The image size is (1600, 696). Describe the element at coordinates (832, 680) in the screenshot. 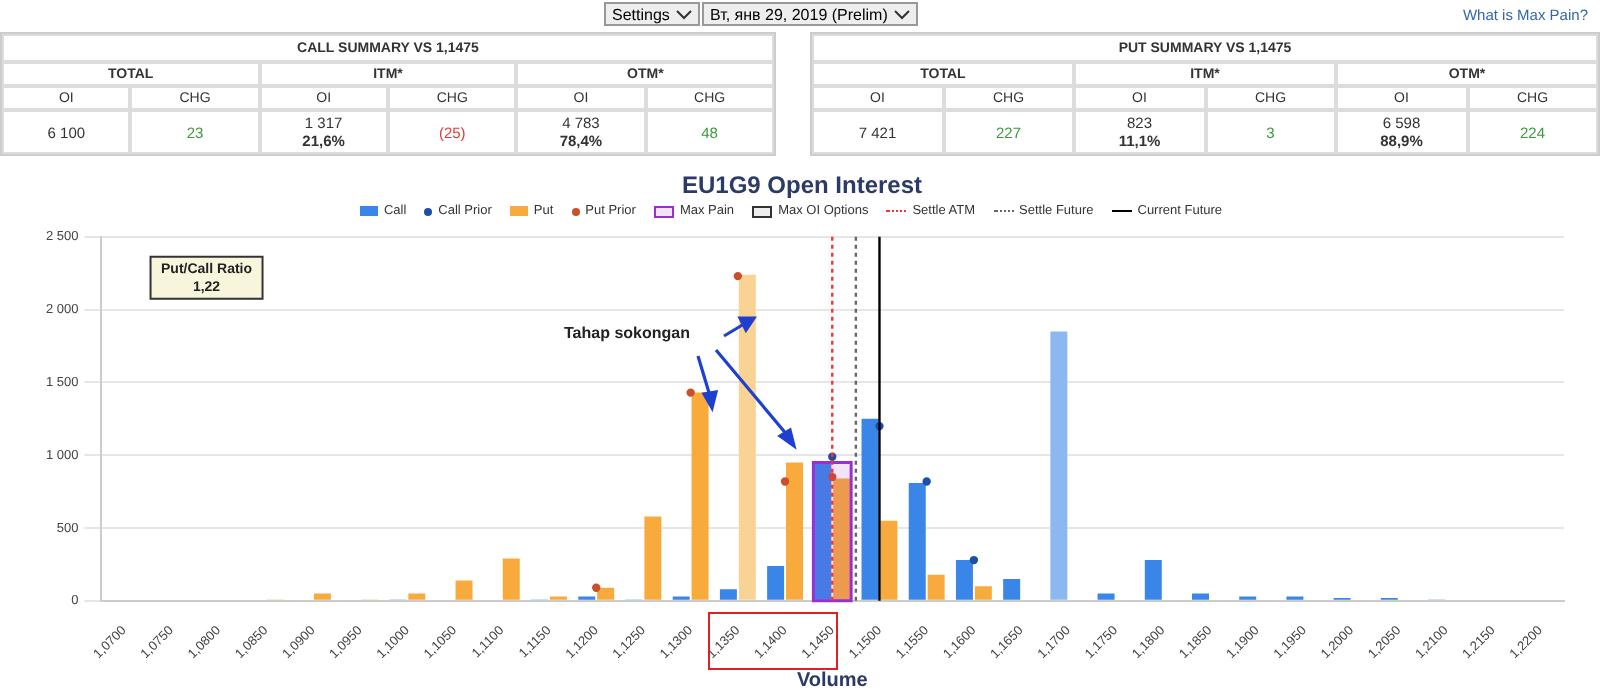

I see `x-axis-title: Volume` at that location.